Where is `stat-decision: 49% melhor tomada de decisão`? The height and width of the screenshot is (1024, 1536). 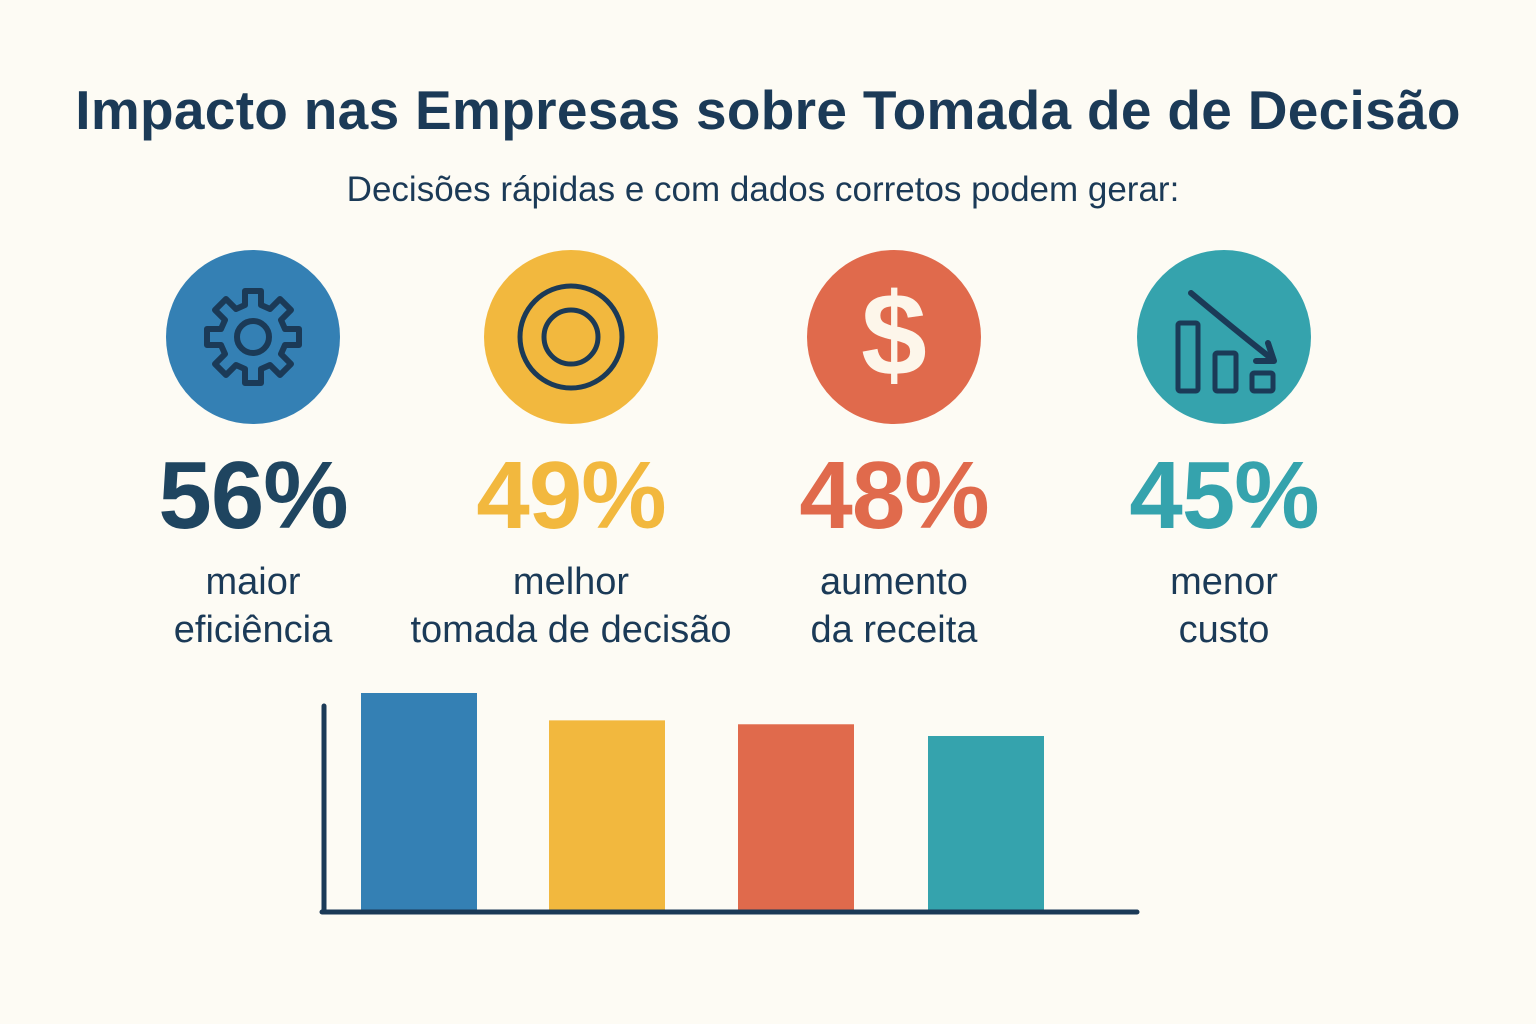 stat-decision: 49% melhor tomada de decisão is located at coordinates (571, 452).